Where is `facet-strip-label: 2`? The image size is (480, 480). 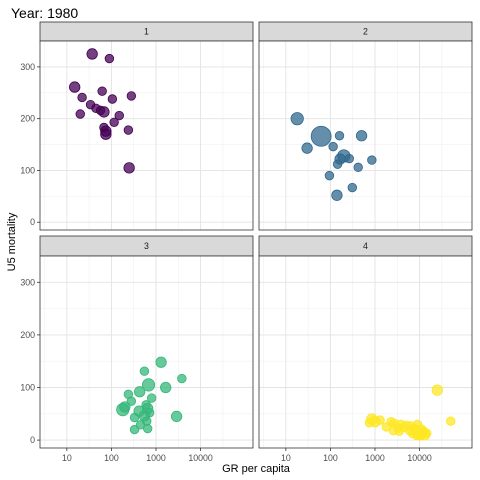
facet-strip-label: 2 is located at coordinates (365, 32).